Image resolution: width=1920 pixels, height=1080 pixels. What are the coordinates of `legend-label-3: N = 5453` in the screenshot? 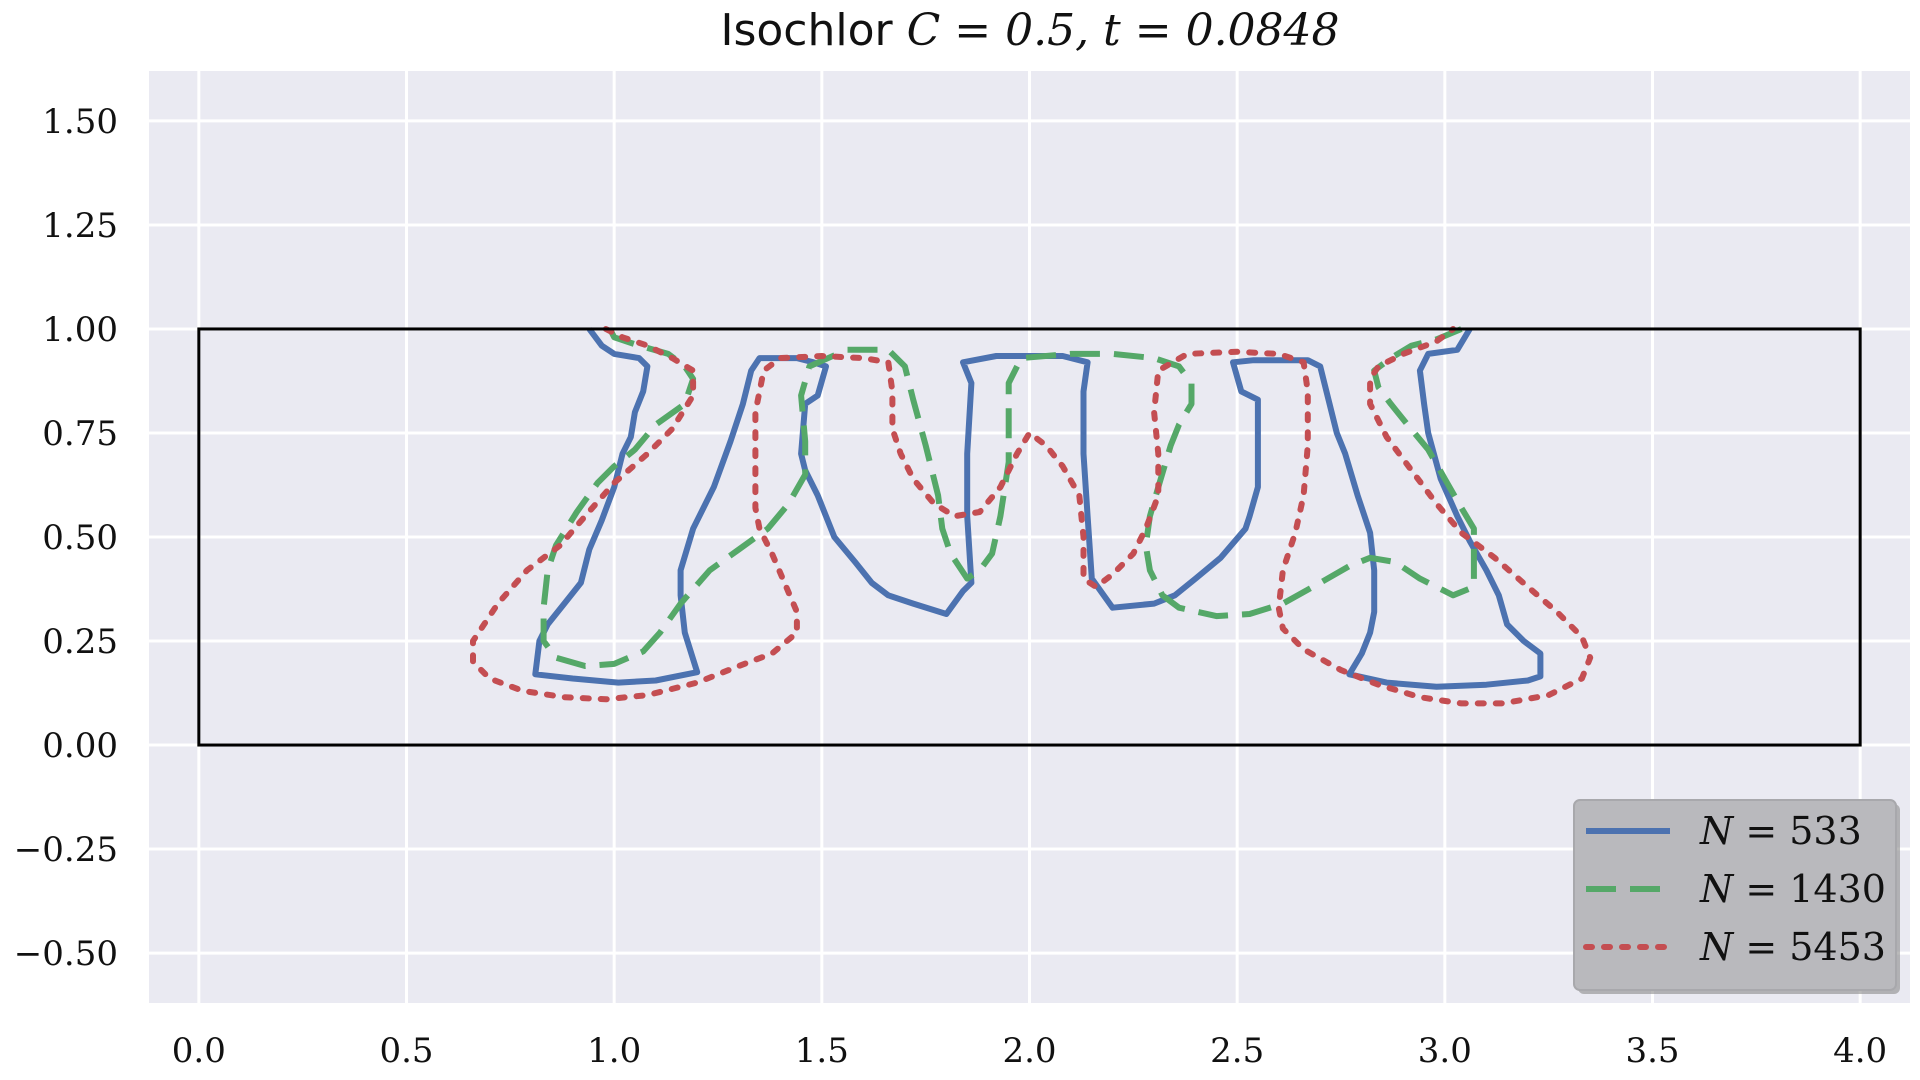 It's located at (1792, 947).